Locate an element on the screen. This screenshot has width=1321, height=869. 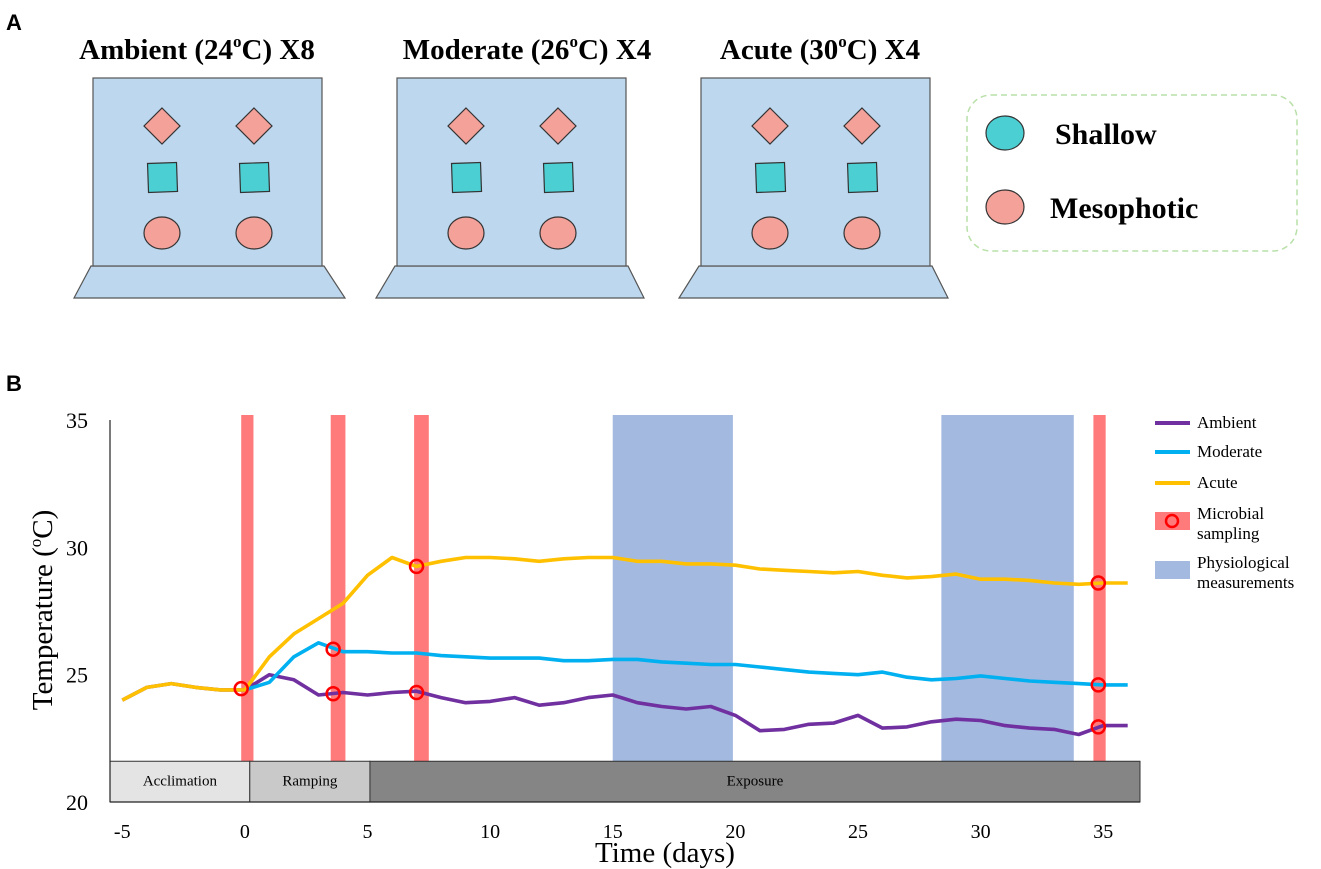
x-tick-labels: -5 0 5 10 15 20 25 30 35 is located at coordinates (613, 832).